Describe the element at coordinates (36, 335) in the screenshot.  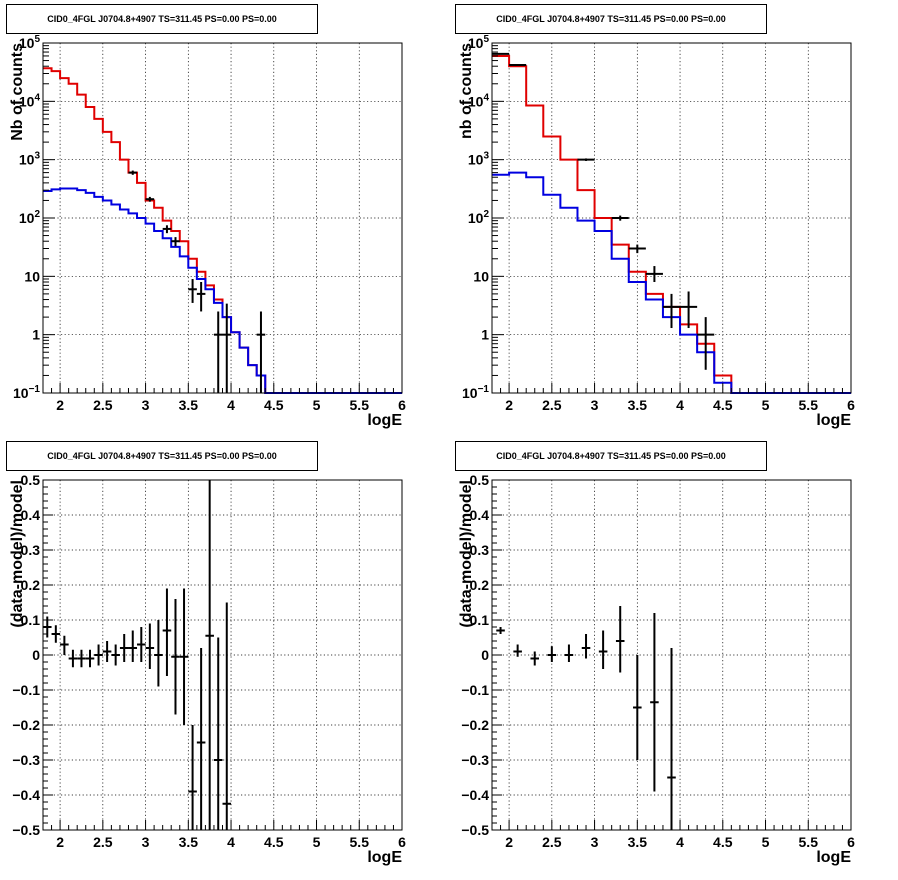
I see `y-tick-label: 1` at that location.